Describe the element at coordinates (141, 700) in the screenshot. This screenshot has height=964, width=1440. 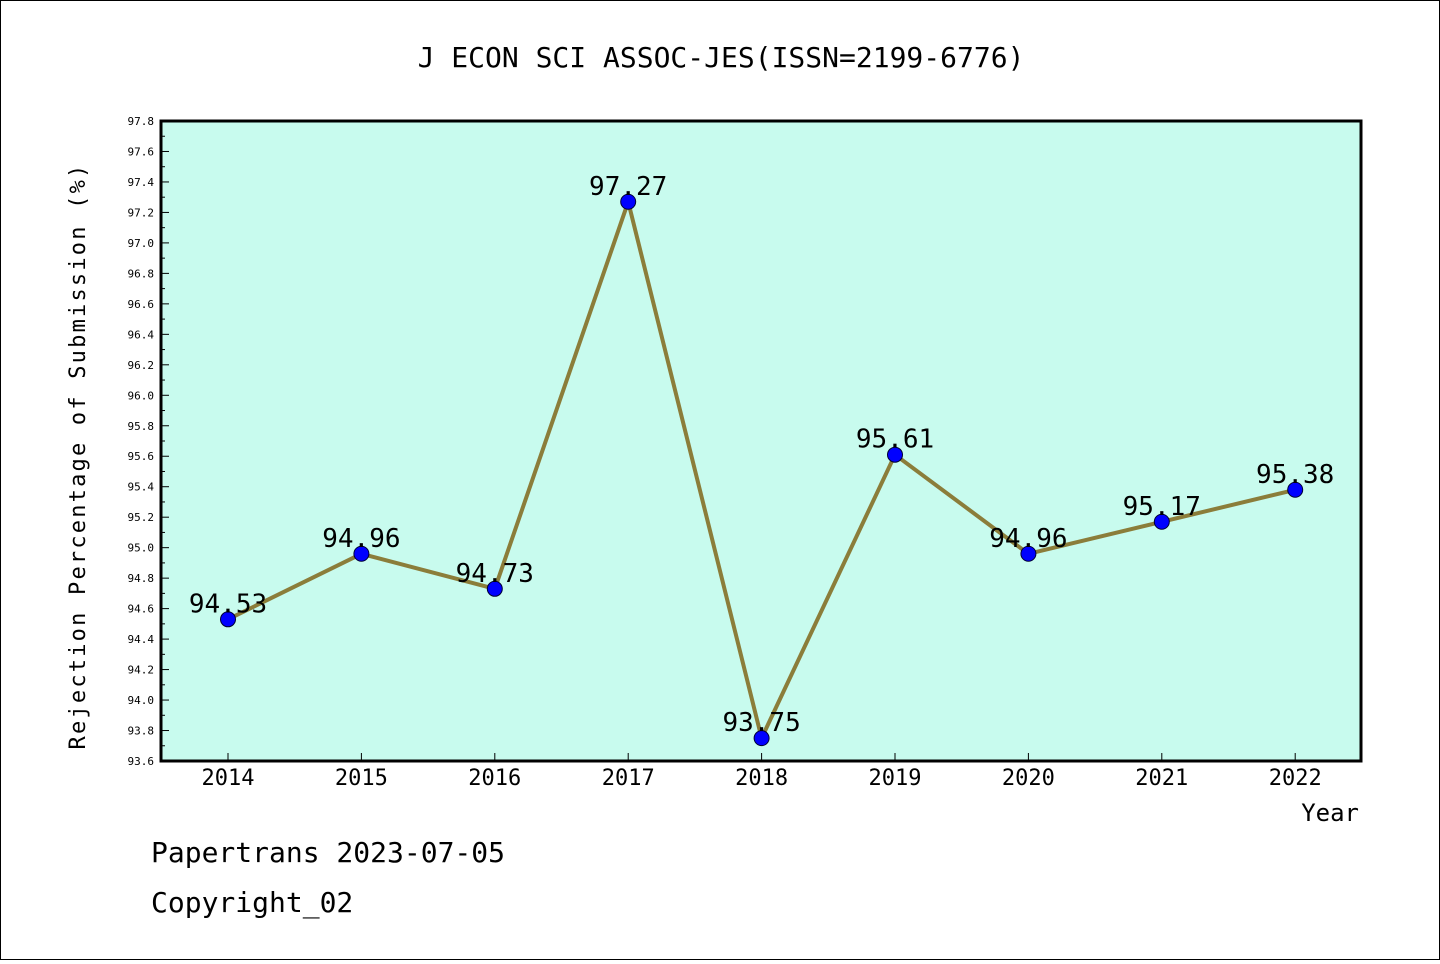
I see `y-tick-label: 94.0` at that location.